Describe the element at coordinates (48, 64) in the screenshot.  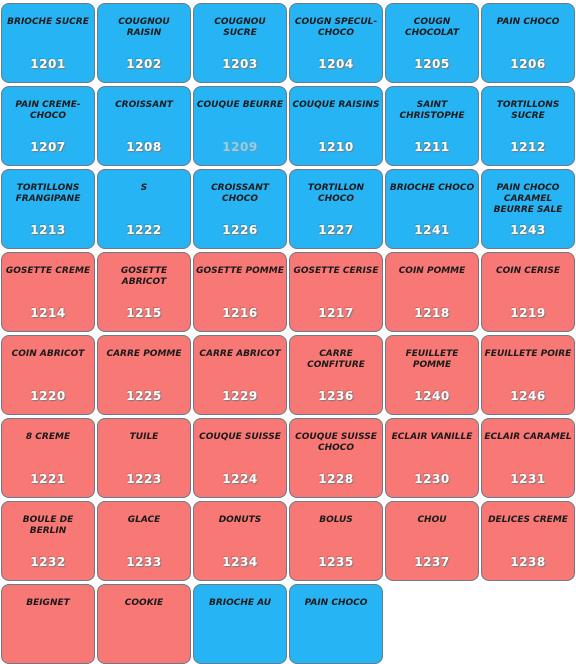
I see `product-code: 1201` at that location.